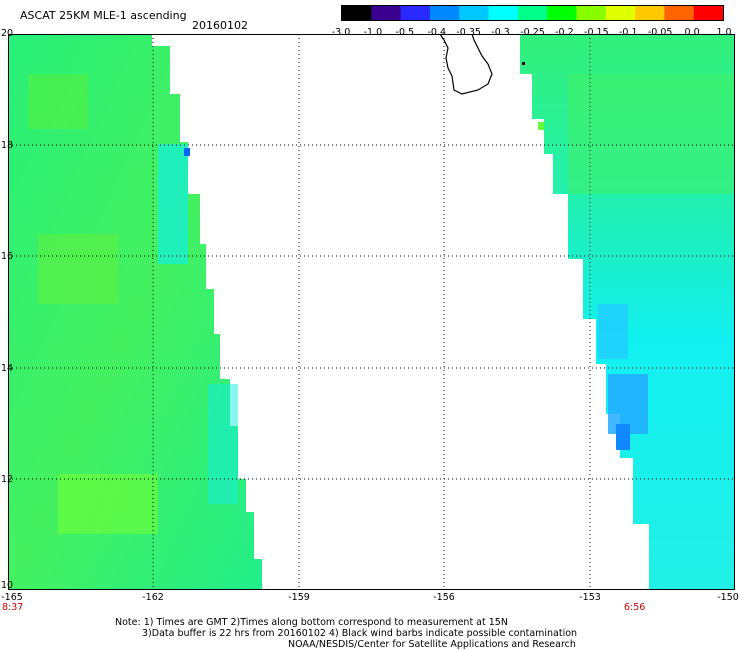 This screenshot has width=740, height=650. Describe the element at coordinates (728, 597) in the screenshot. I see `lon-label-150: -150` at that location.